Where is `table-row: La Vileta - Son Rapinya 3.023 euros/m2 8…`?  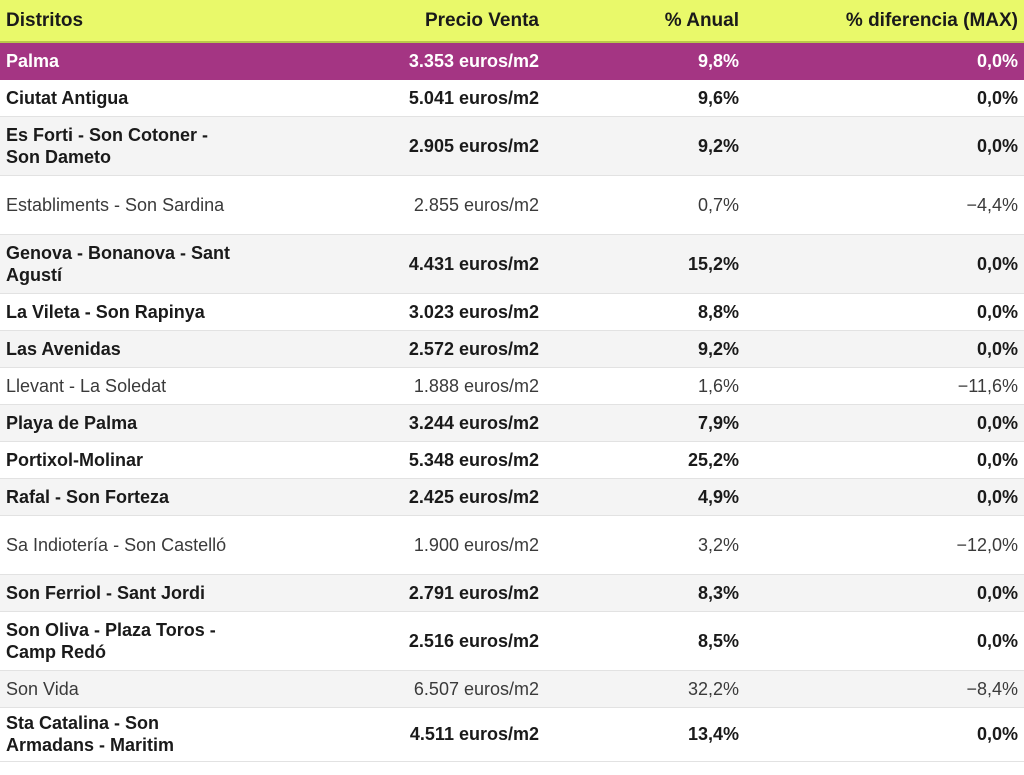 table-row: La Vileta - Son Rapinya 3.023 euros/m2 8… is located at coordinates (512, 312).